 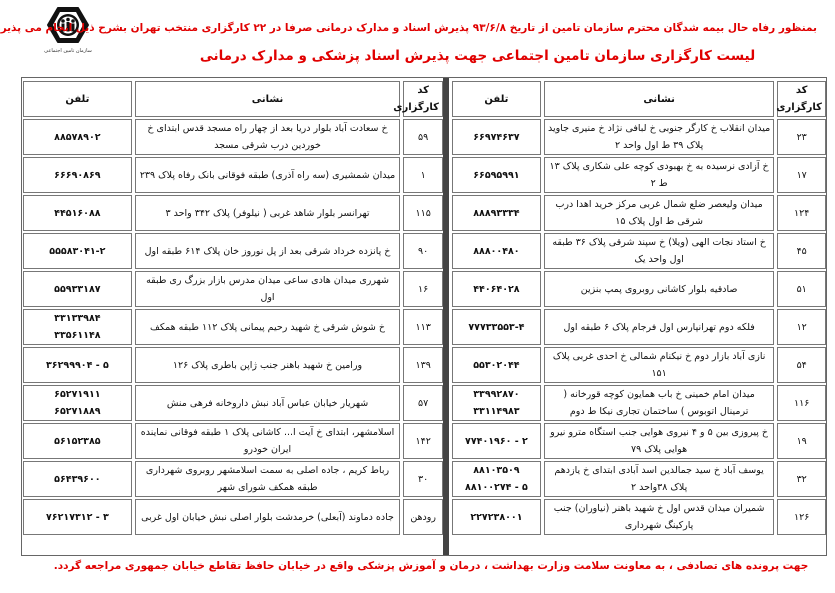 I want to click on agency-phone: ۵۵۵۸۳۰۴۱-۲, so click(x=77, y=251).